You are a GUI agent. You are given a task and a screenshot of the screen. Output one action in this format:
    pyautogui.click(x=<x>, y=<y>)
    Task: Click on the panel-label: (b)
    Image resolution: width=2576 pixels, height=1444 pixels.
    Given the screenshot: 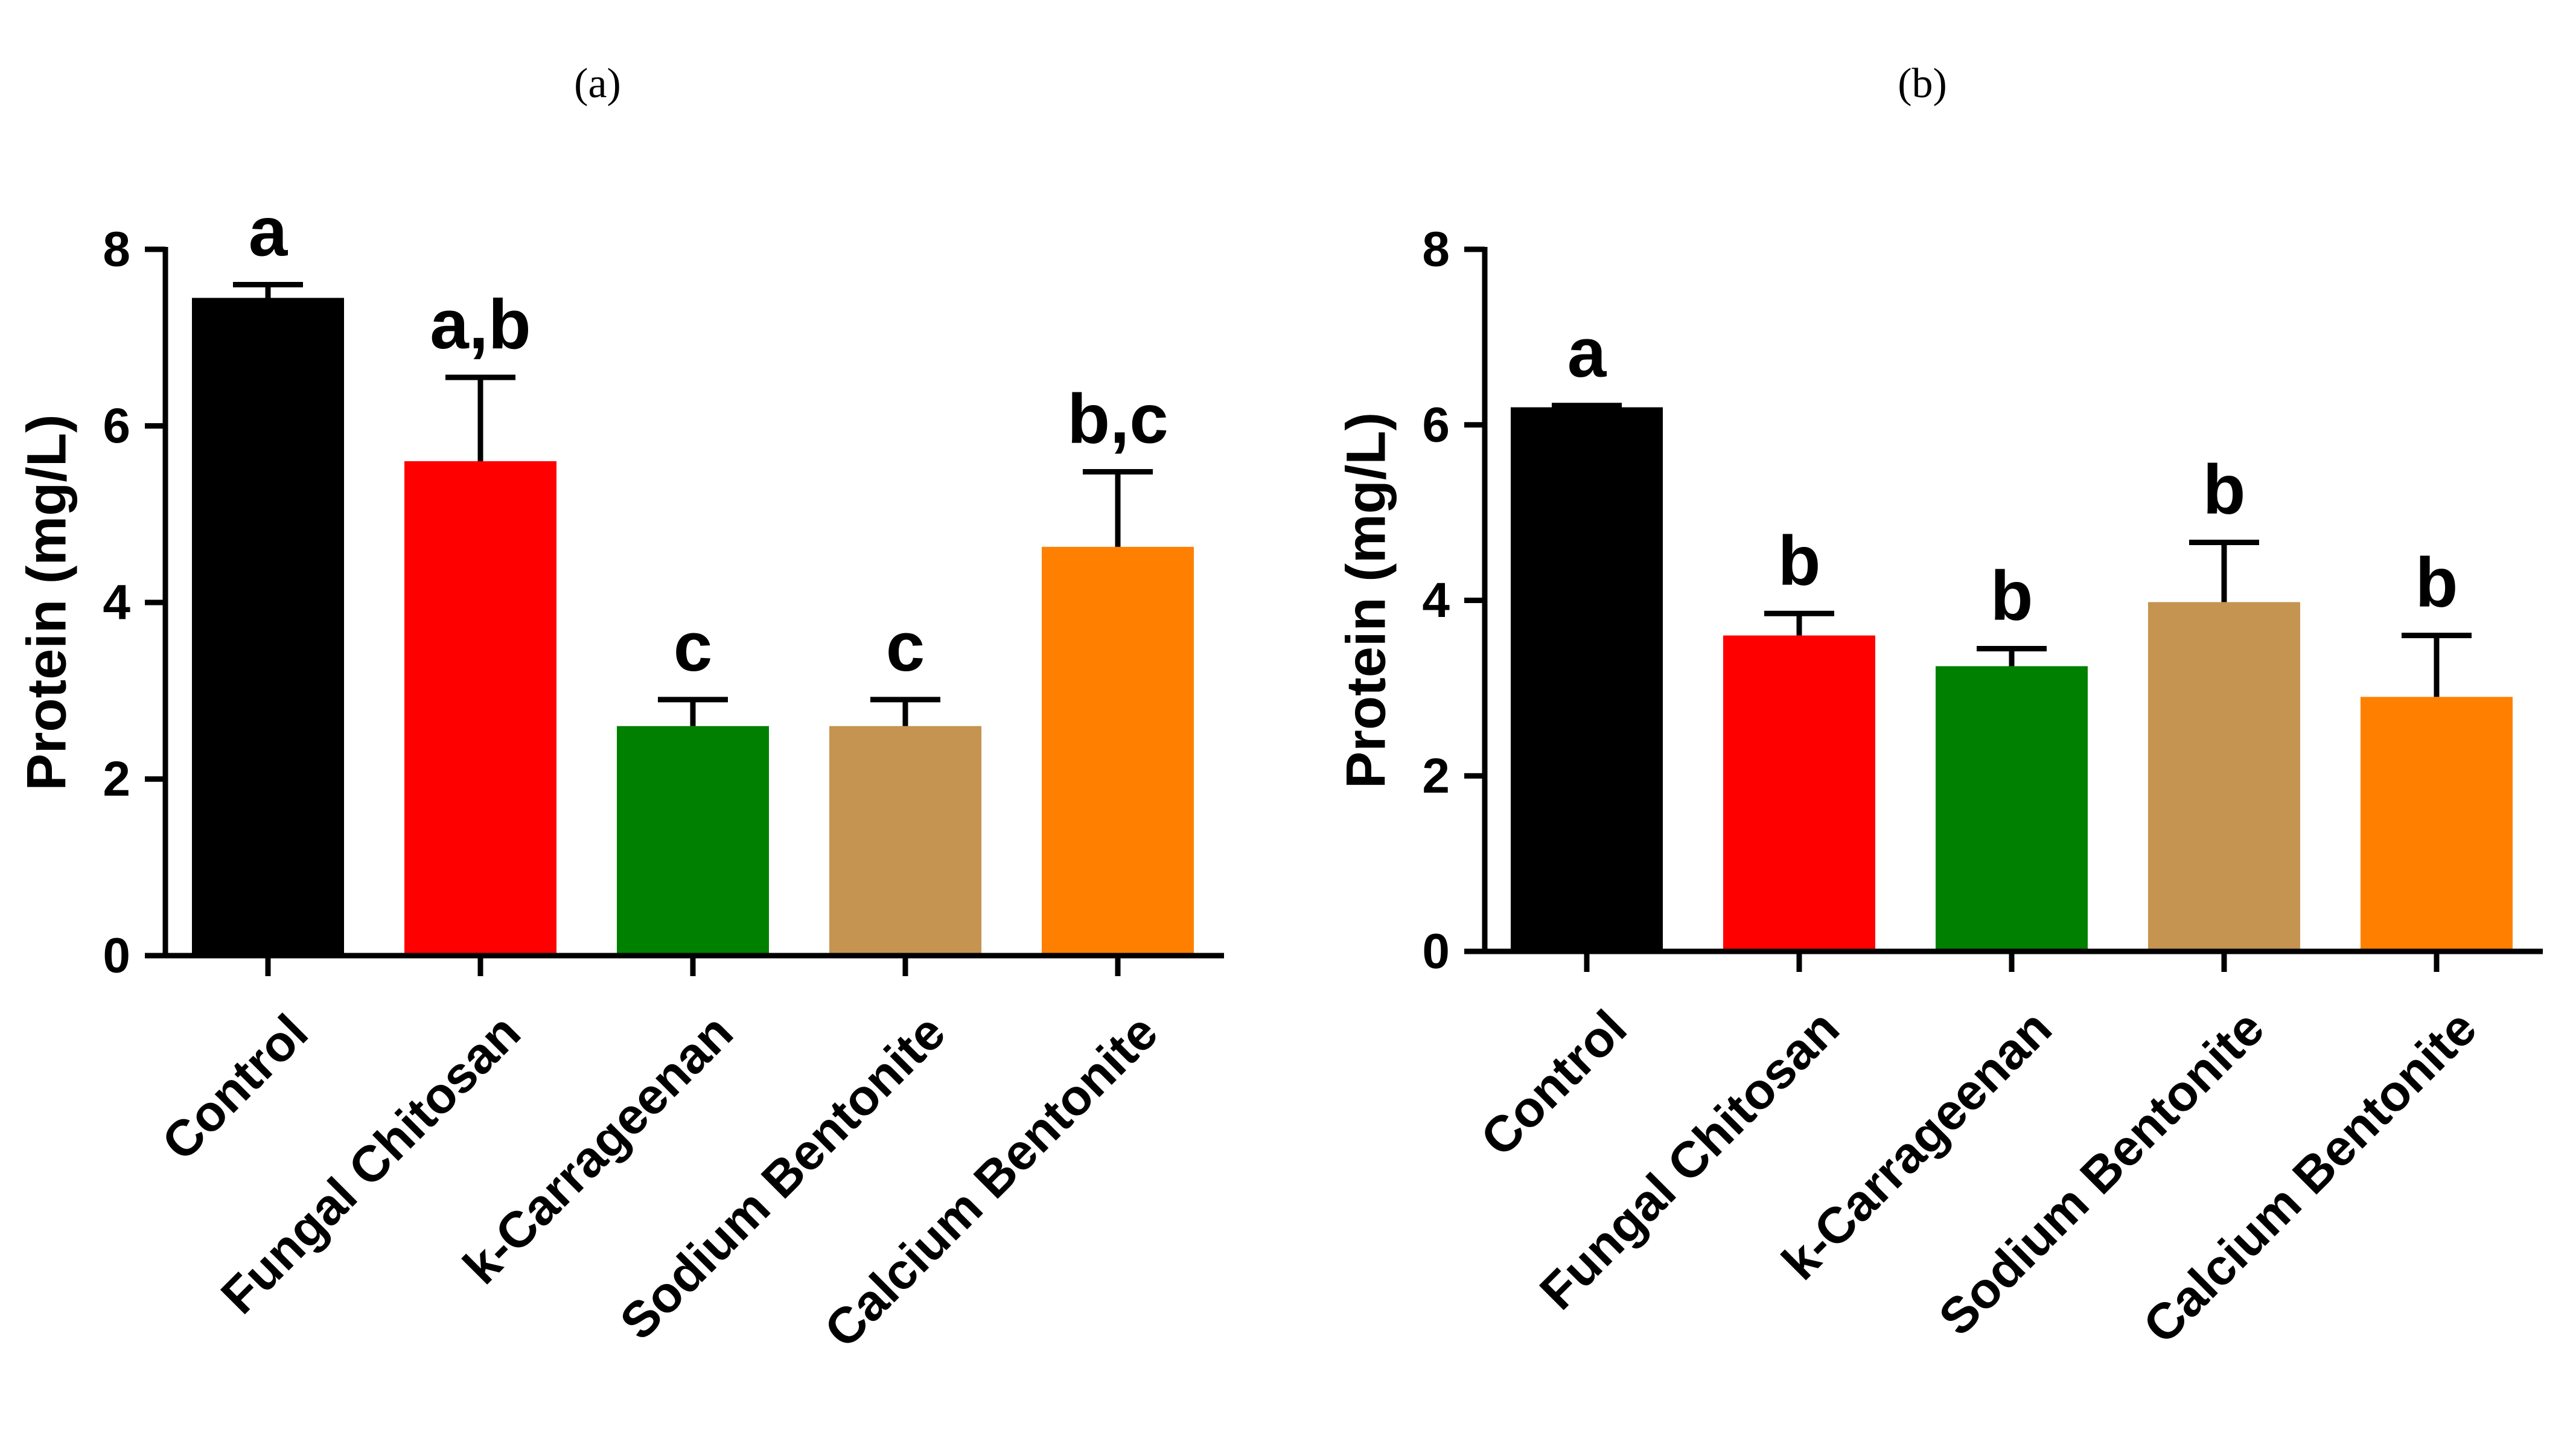 What is the action you would take?
    pyautogui.click(x=1922, y=84)
    